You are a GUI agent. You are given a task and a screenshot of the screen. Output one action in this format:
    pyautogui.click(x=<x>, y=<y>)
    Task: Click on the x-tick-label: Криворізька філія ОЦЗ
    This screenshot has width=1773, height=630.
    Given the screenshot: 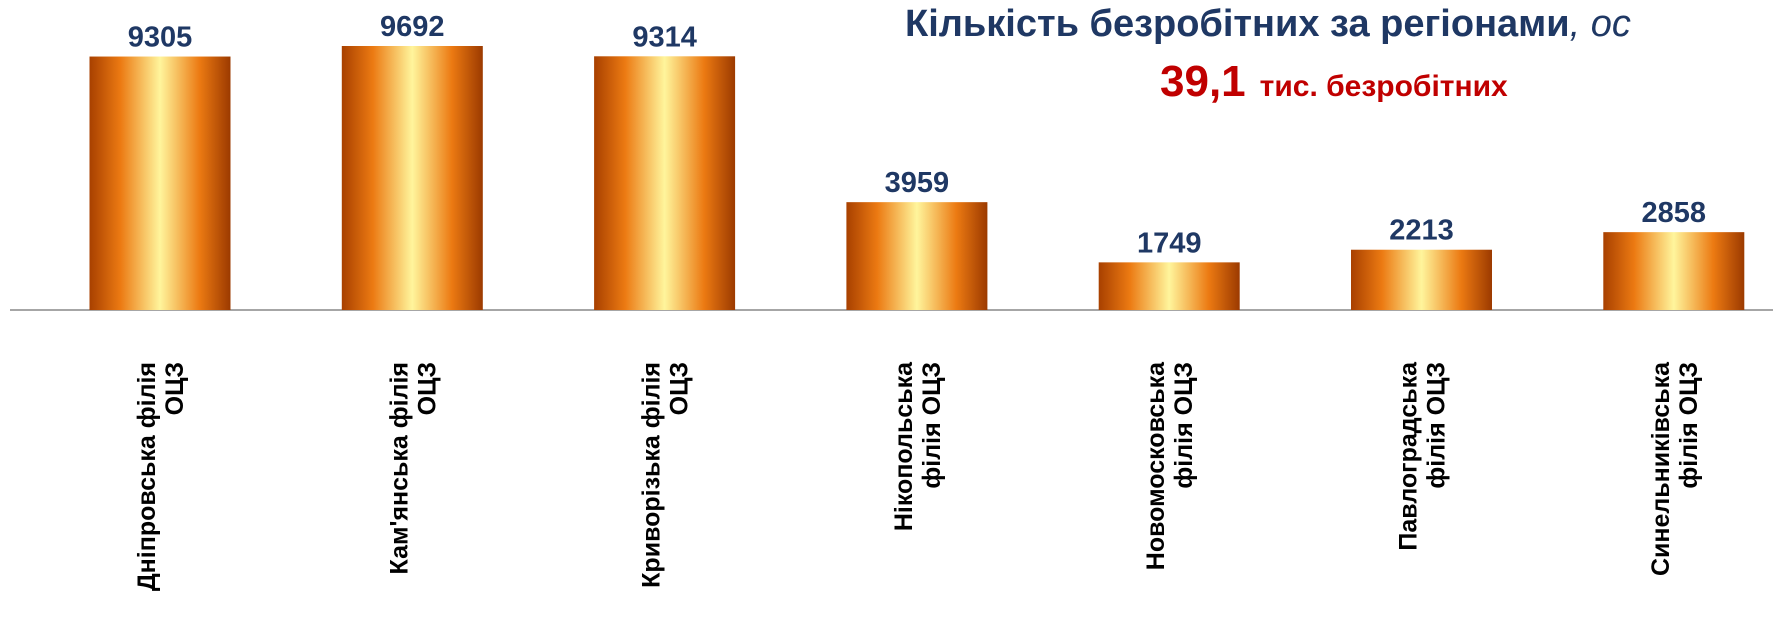 What is the action you would take?
    pyautogui.click(x=666, y=475)
    